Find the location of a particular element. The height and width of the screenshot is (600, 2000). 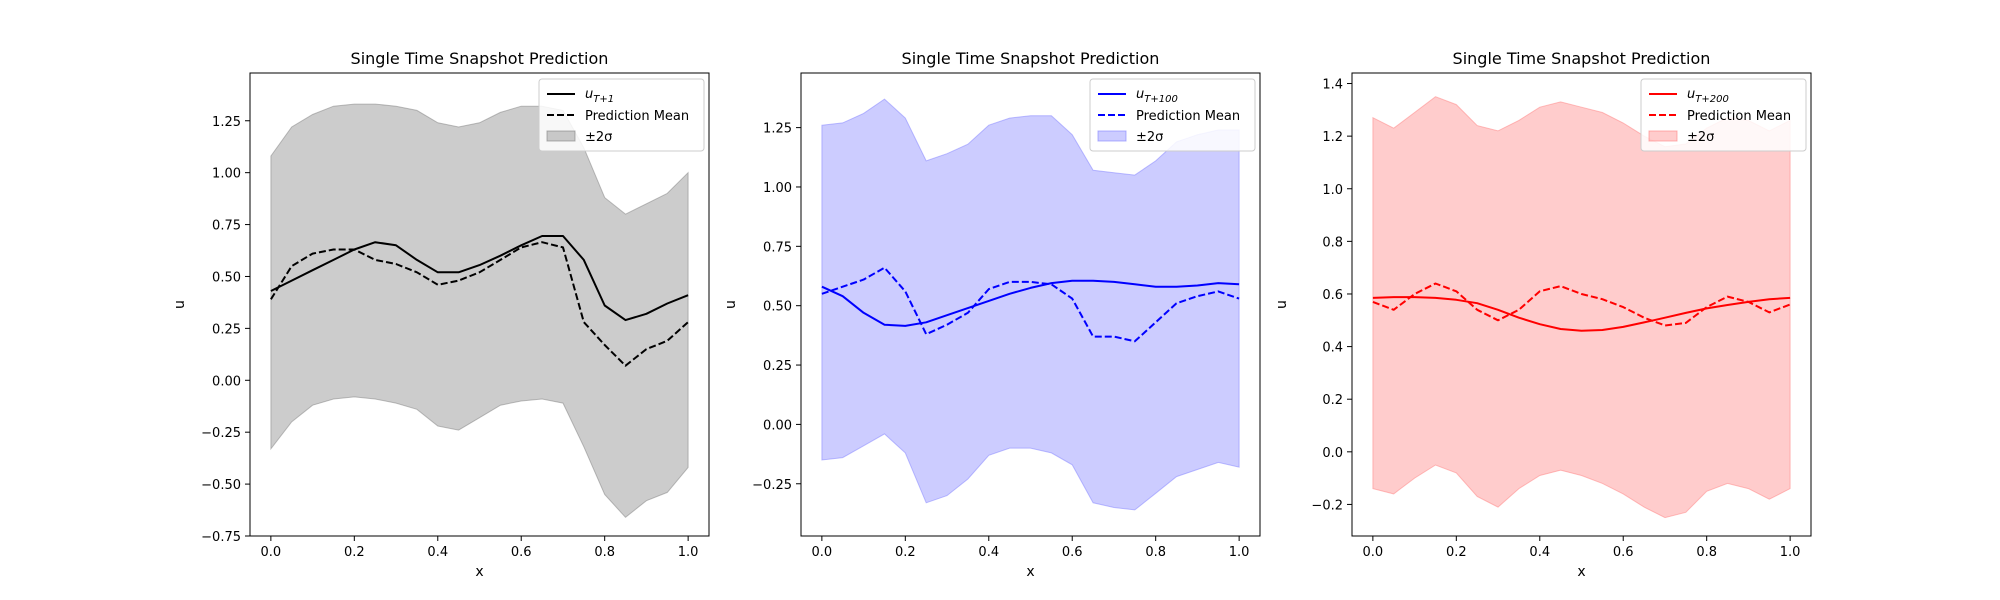

legend-true-label: uT+200 is located at coordinates (1708, 96).